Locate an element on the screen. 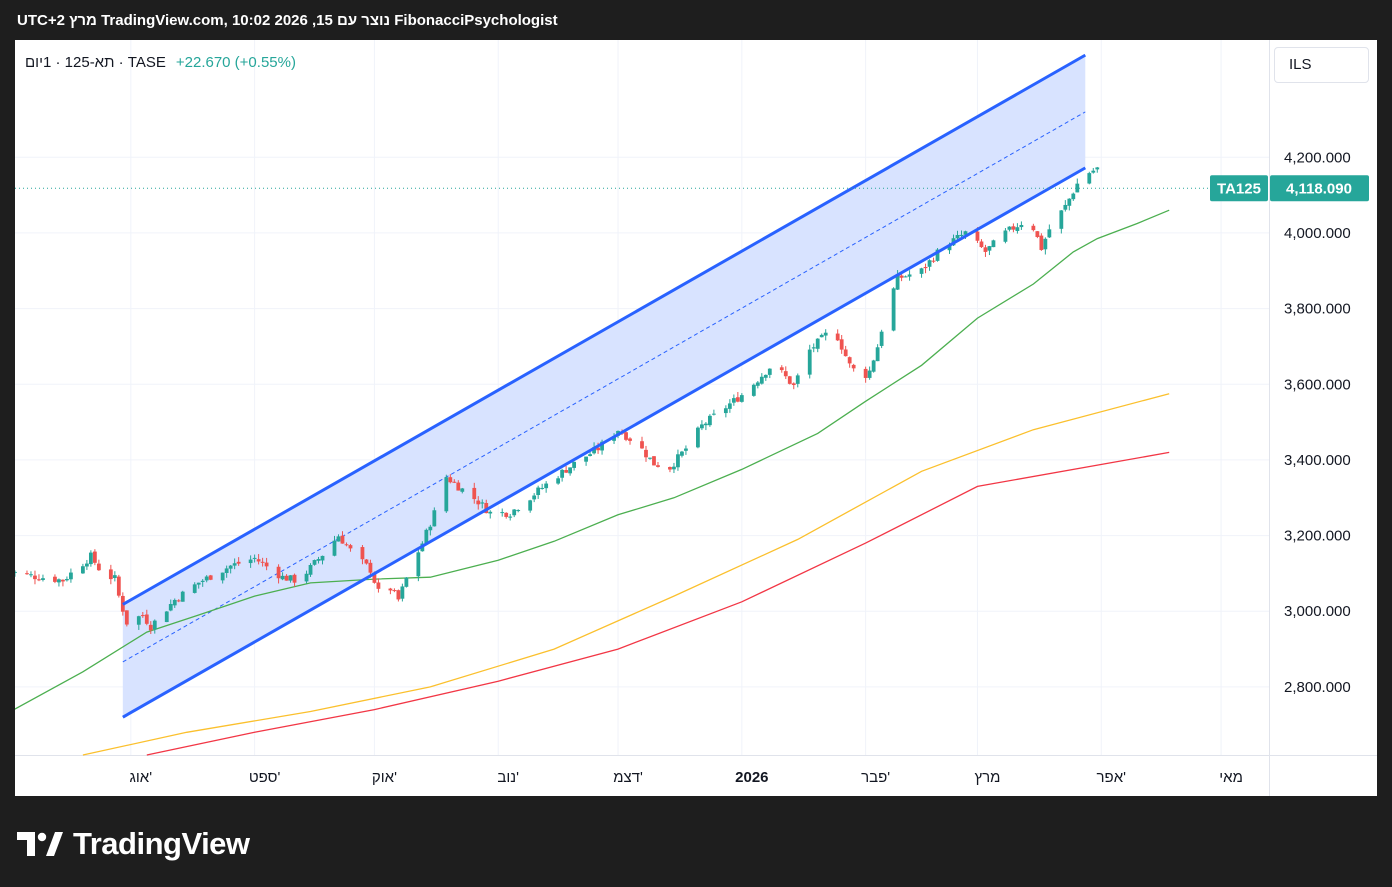  price-axis-label: 4,000.000 is located at coordinates (1317, 233).